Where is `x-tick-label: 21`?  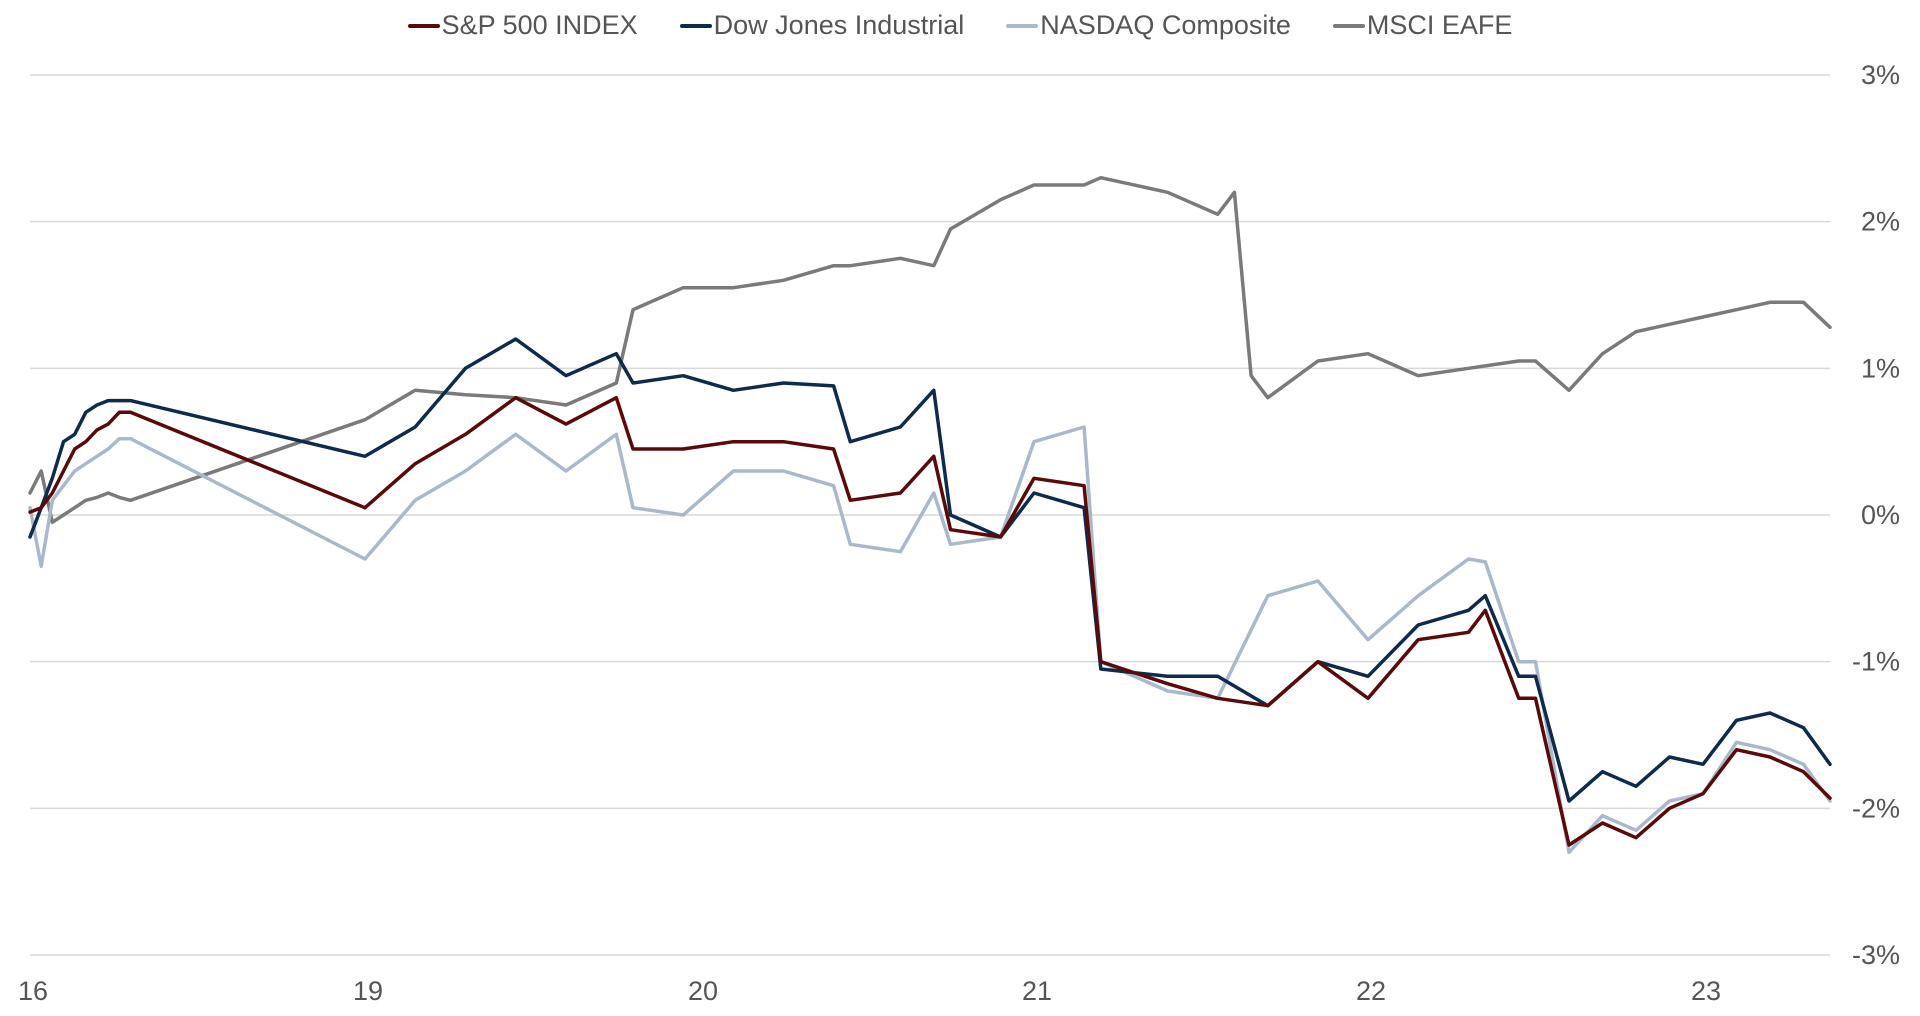
x-tick-label: 21 is located at coordinates (1037, 991).